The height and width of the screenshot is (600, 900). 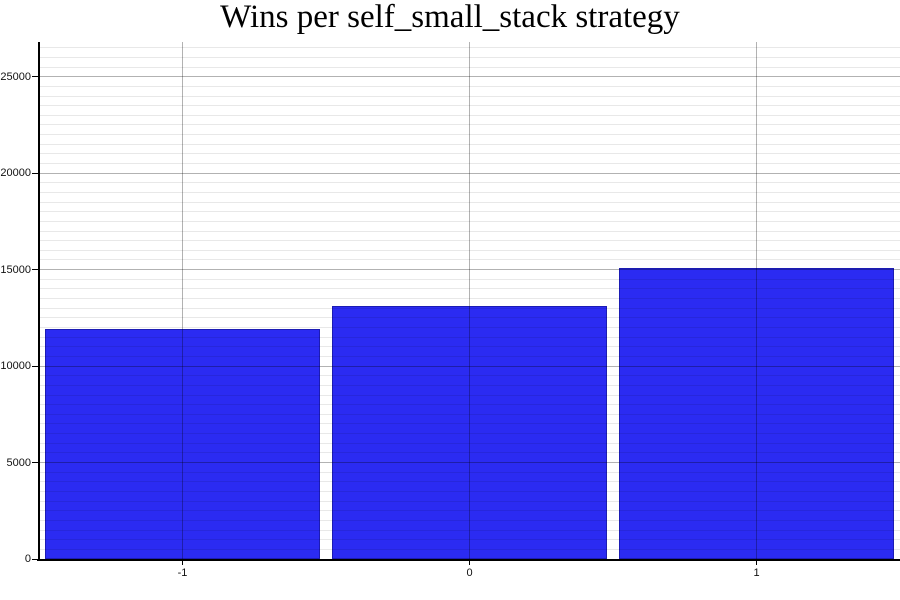 I want to click on y-tick-label: 20000, so click(x=15, y=173).